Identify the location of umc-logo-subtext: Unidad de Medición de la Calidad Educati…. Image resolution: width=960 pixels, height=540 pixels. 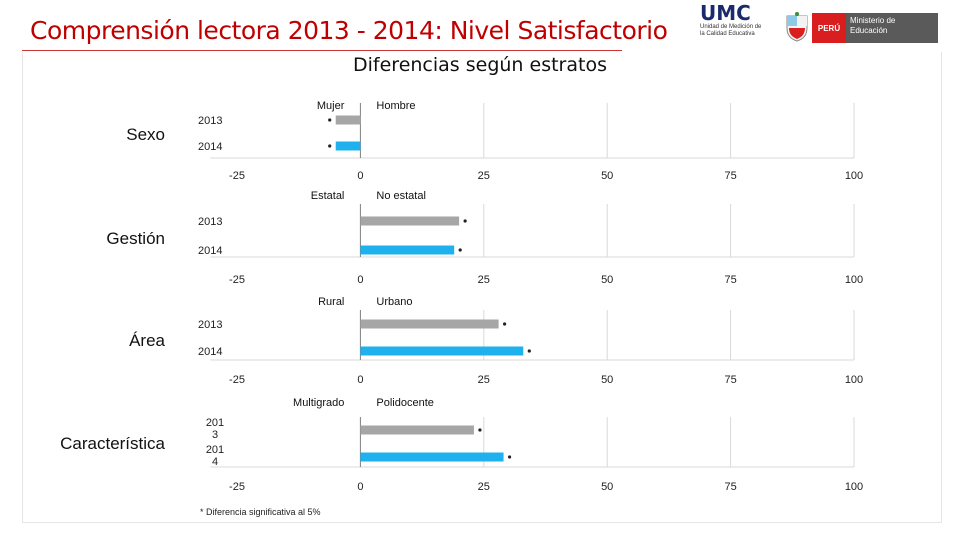
(731, 30).